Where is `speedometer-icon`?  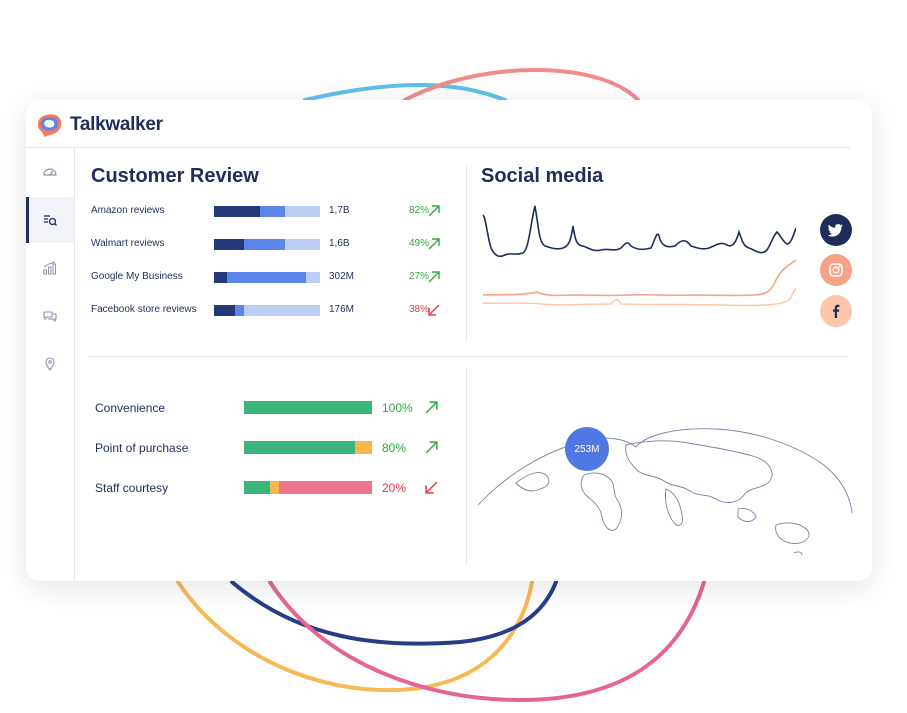 speedometer-icon is located at coordinates (50, 172).